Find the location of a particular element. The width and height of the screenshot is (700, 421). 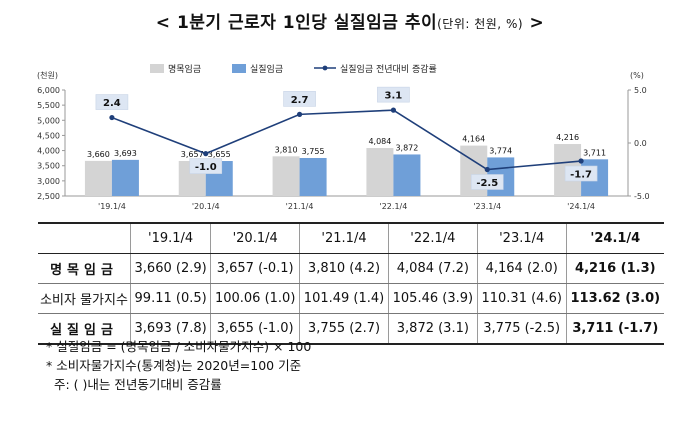

table-header-cell: '24.1/4 is located at coordinates (614, 238).